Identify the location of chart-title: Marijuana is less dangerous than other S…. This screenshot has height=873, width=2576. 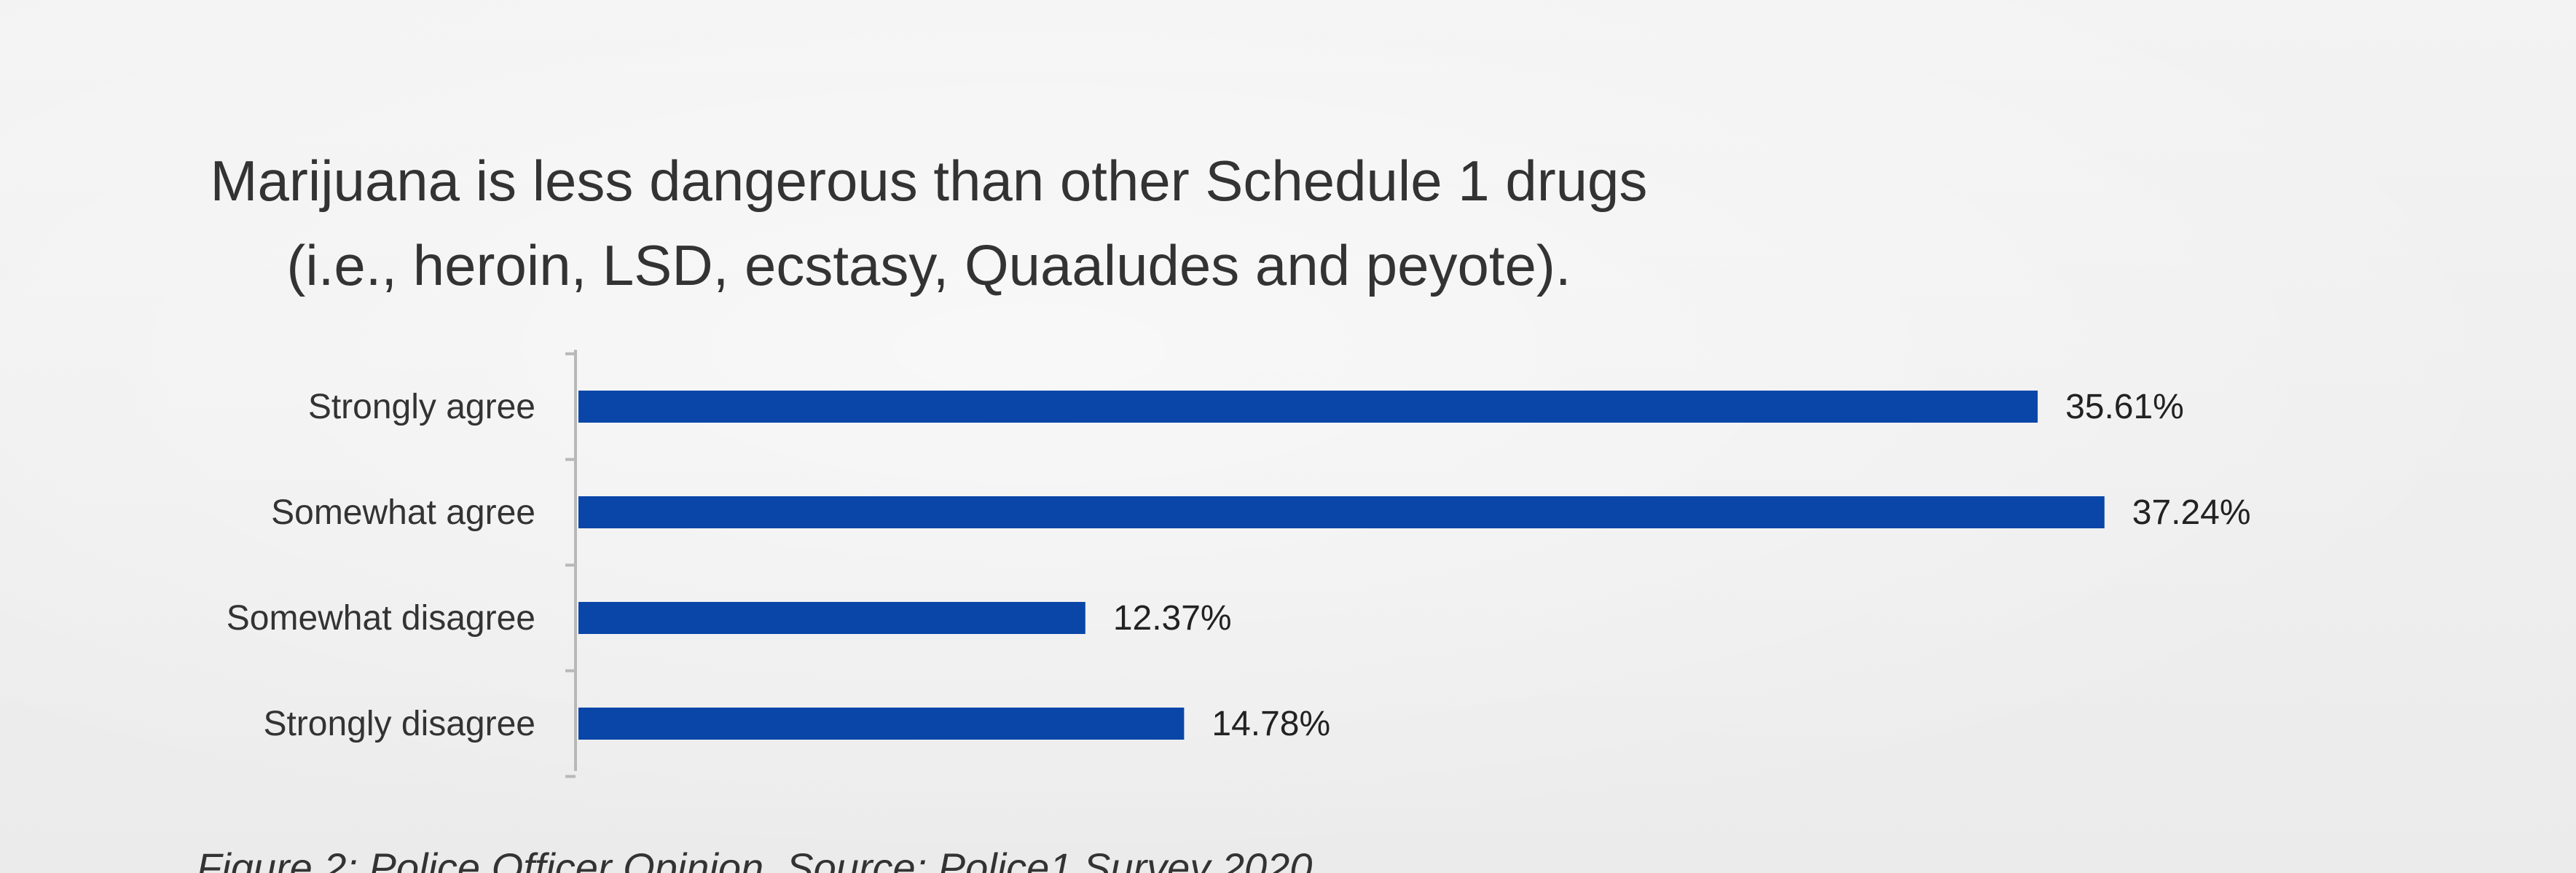
(929, 223).